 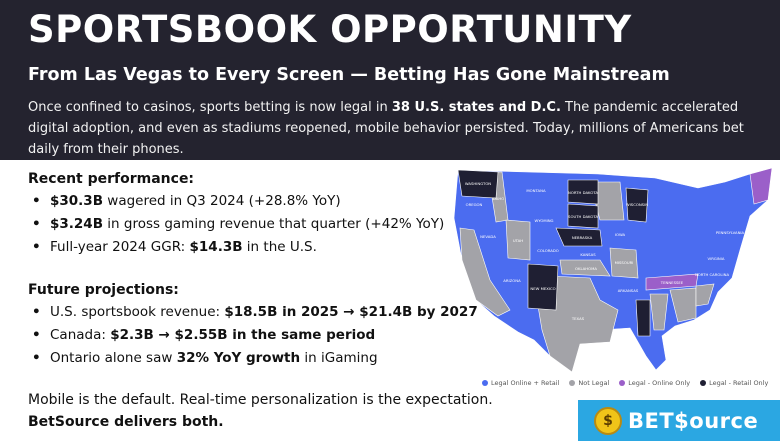 I want to click on state-oklahoma, so click(x=585, y=268).